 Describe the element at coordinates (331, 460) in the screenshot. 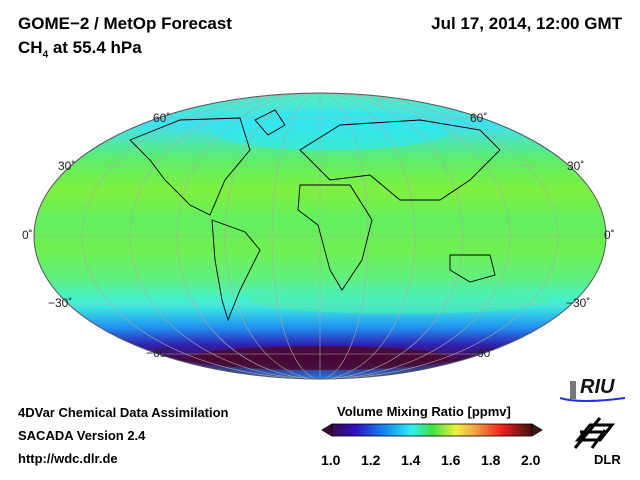

I see `colorbar-tick: 1.0` at that location.